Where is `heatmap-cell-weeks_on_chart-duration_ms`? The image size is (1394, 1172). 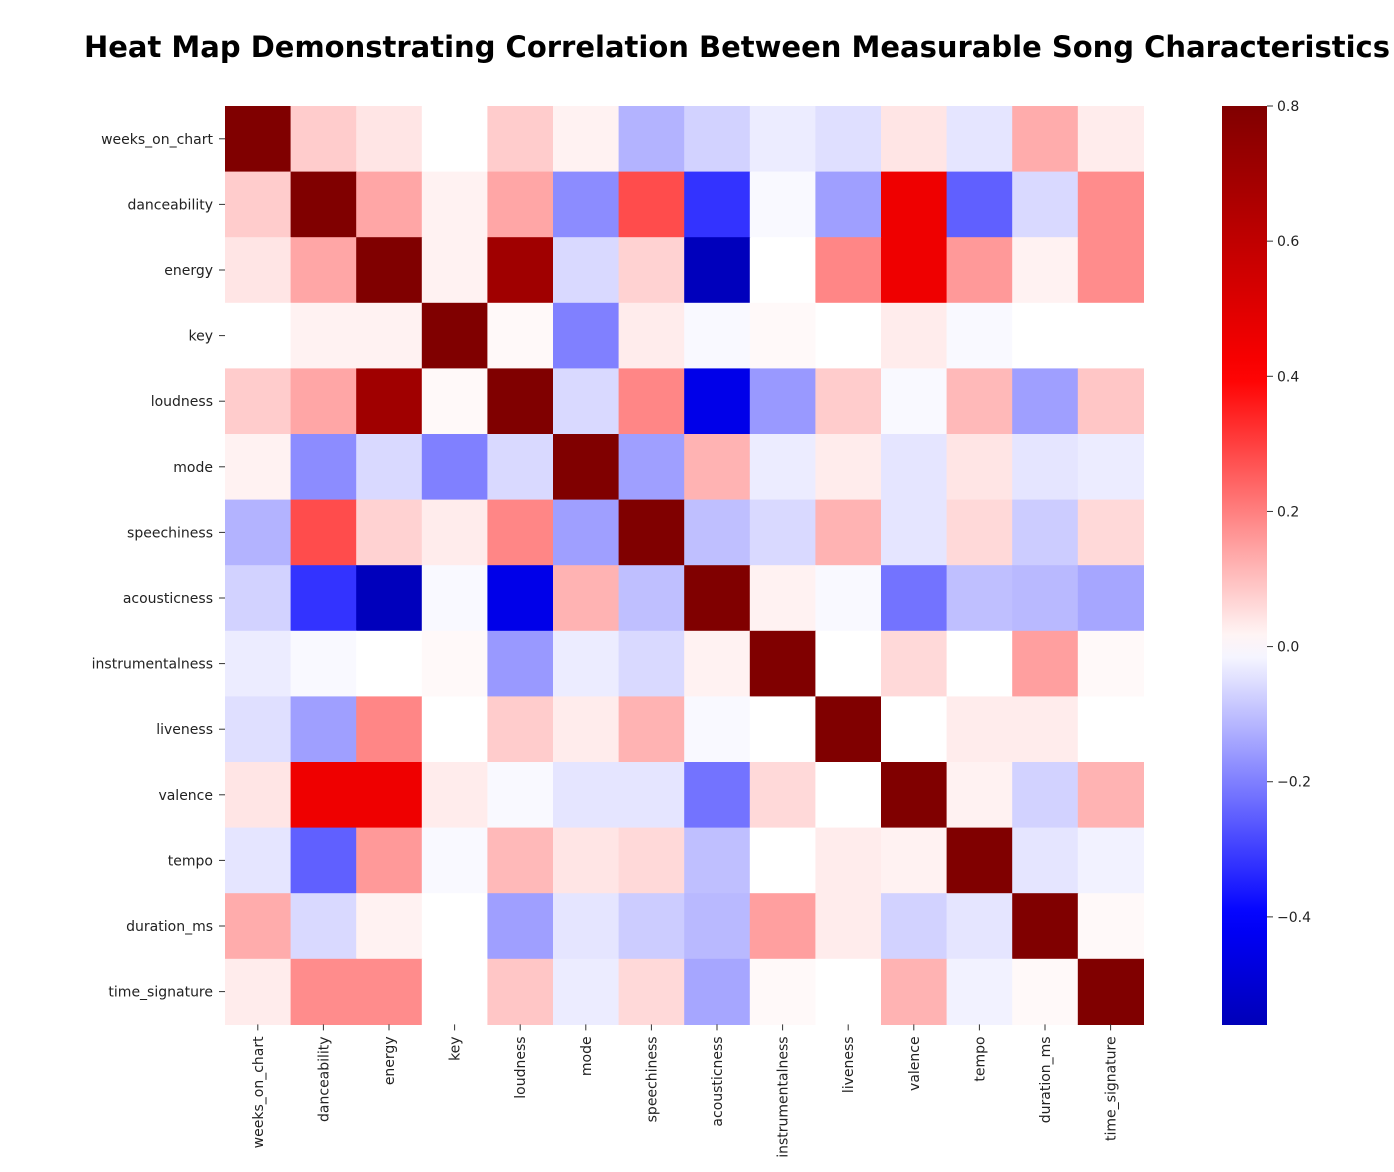 heatmap-cell-weeks_on_chart-duration_ms is located at coordinates (1045, 139).